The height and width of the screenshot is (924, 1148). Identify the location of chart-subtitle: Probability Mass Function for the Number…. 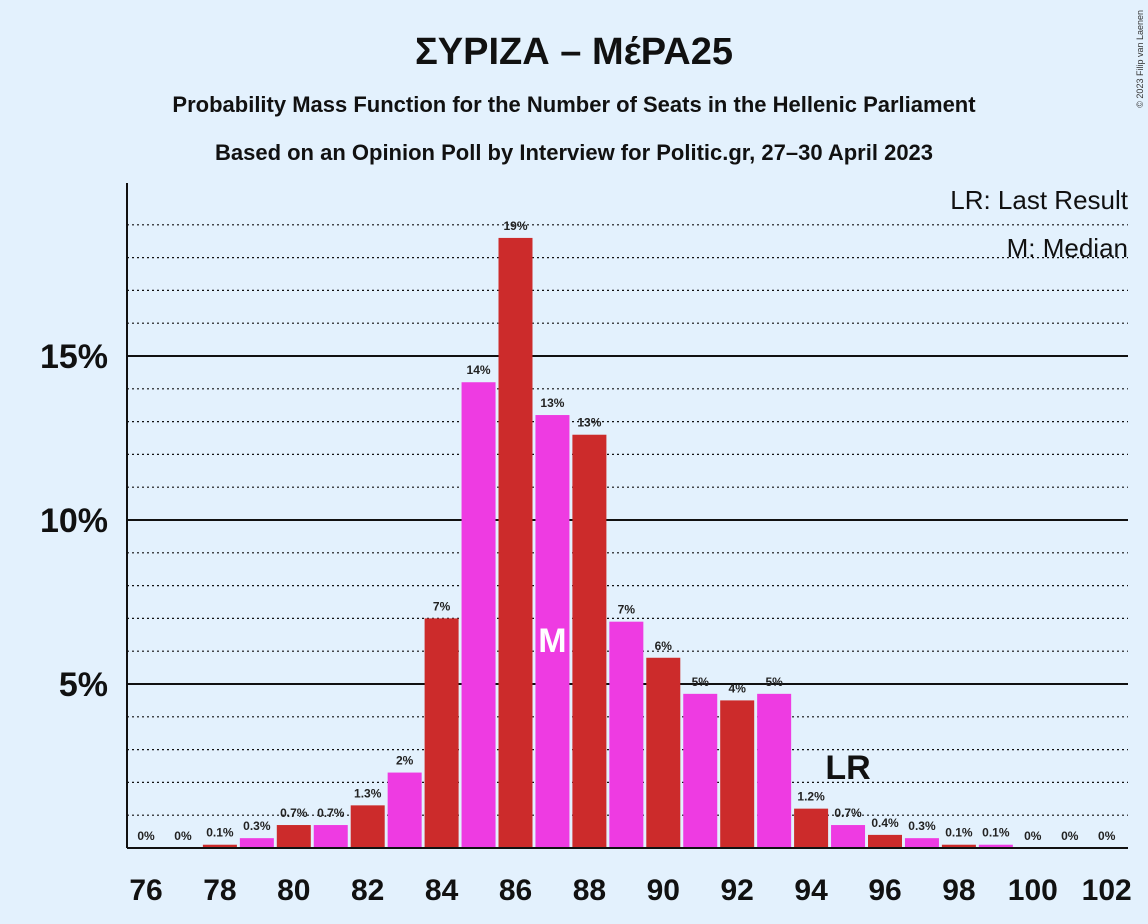
(574, 104).